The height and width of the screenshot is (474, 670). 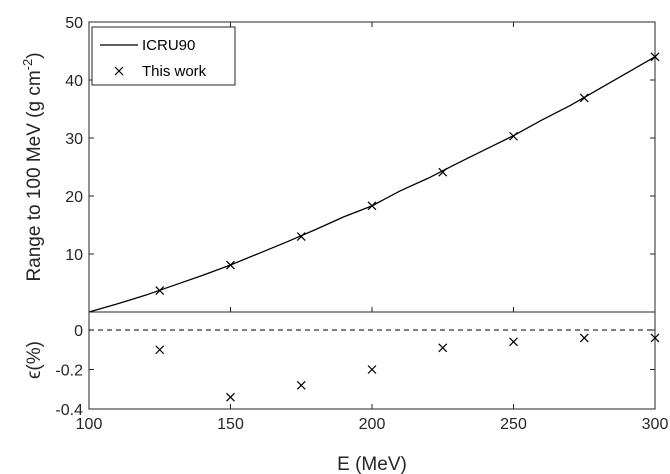 I want to click on x-axis-label: E (MeV), so click(x=372, y=464).